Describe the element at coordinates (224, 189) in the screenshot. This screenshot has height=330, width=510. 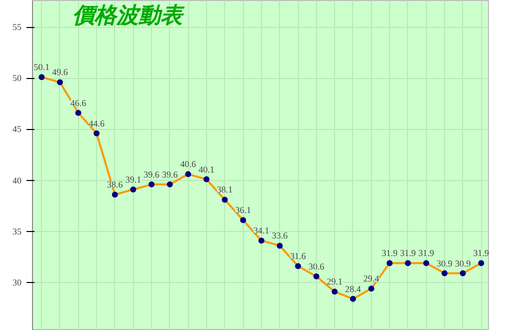
I see `data-label: 38.1` at that location.